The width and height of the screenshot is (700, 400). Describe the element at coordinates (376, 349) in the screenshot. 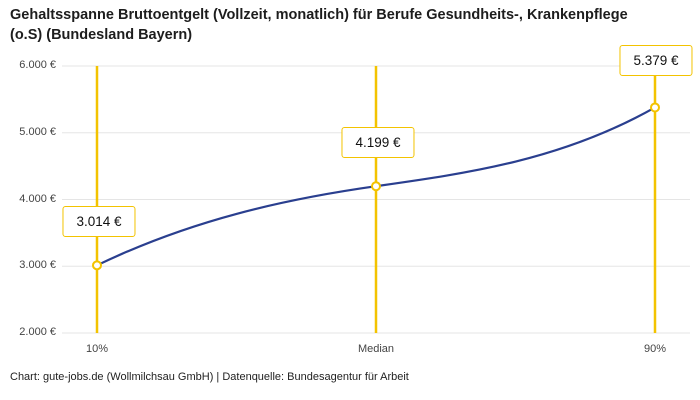

I see `x-axis-label-median: Median` at that location.